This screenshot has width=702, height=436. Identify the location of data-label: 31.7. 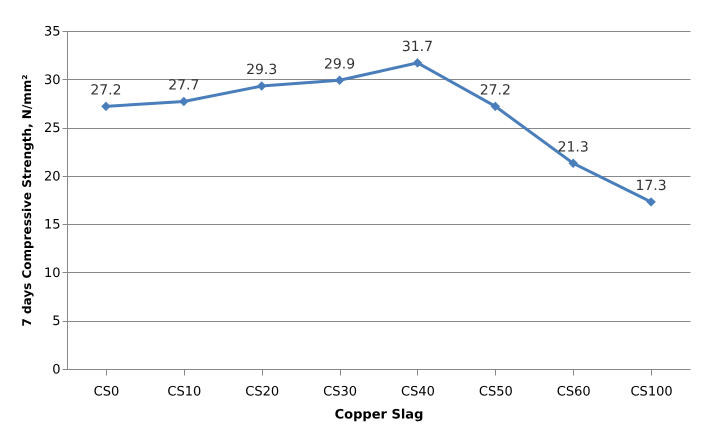
(418, 46).